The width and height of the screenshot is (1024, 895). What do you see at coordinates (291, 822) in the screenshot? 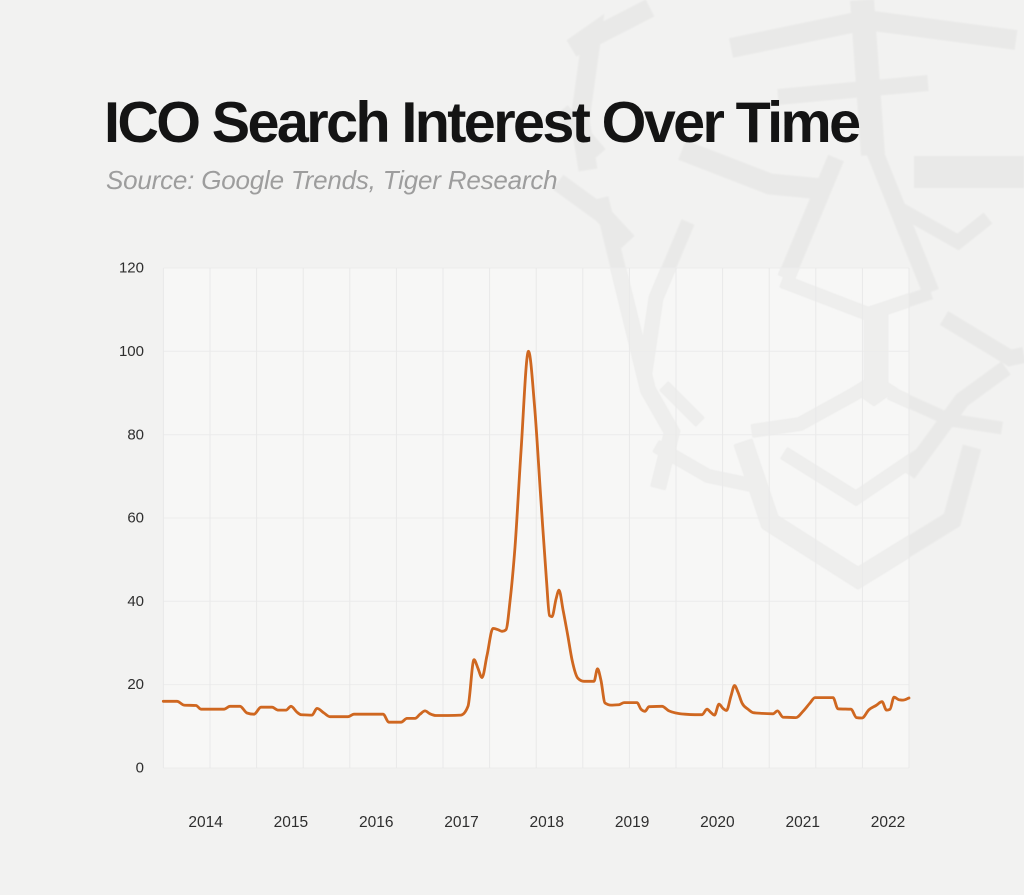
I see `svg-text: 2015` at bounding box center [291, 822].